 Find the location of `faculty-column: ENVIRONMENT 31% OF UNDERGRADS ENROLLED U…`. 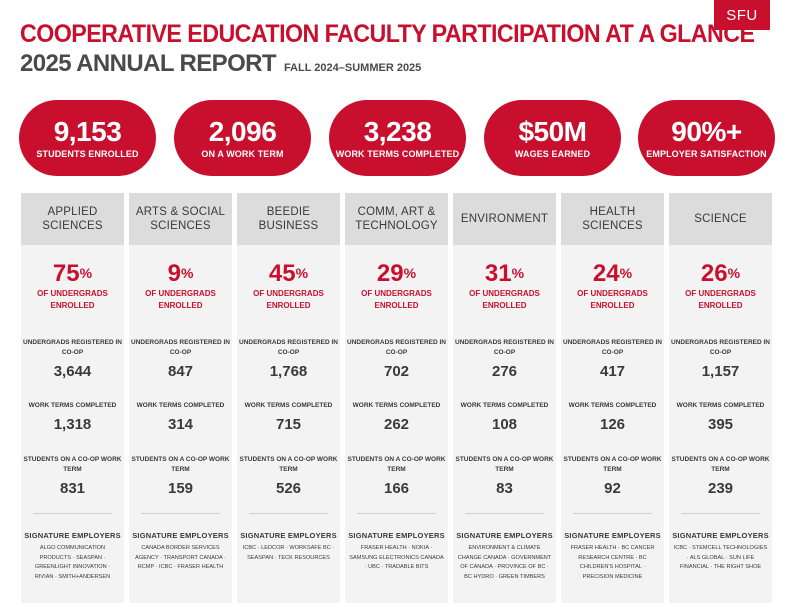

faculty-column: ENVIRONMENT 31% OF UNDERGRADS ENROLLED U… is located at coordinates (504, 398).